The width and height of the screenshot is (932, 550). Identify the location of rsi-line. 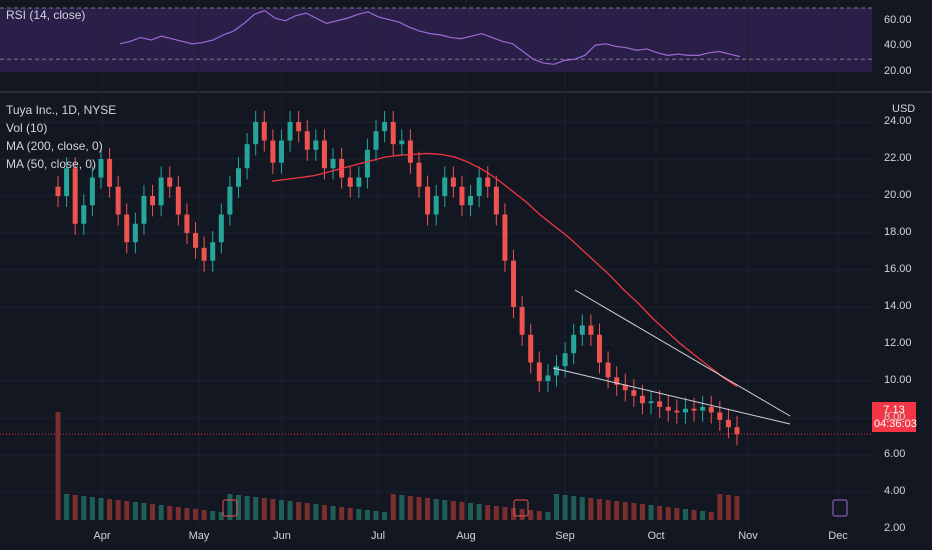
(430, 37).